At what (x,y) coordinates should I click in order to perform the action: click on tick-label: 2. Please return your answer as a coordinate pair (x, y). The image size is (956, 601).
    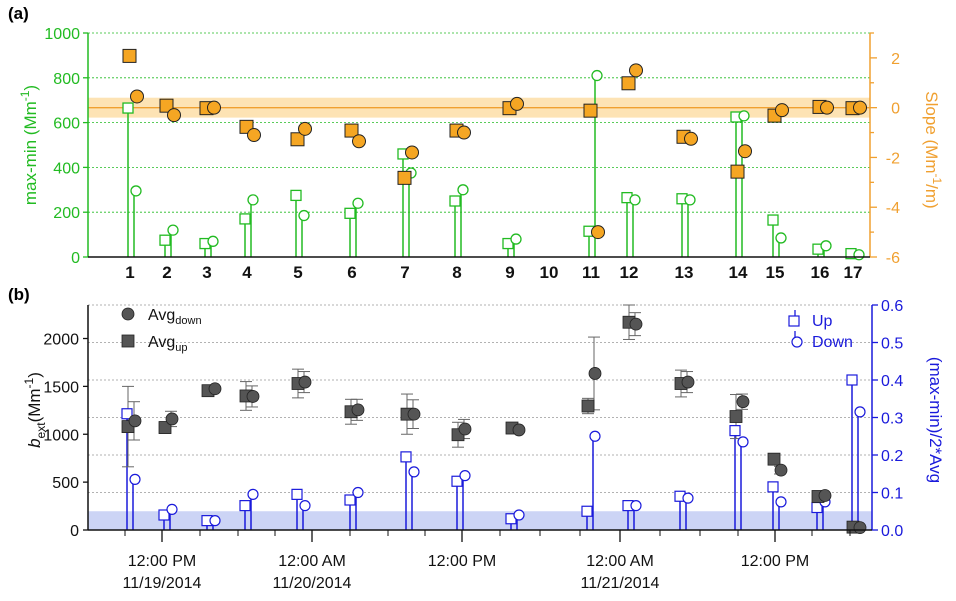
    Looking at the image, I should click on (895, 59).